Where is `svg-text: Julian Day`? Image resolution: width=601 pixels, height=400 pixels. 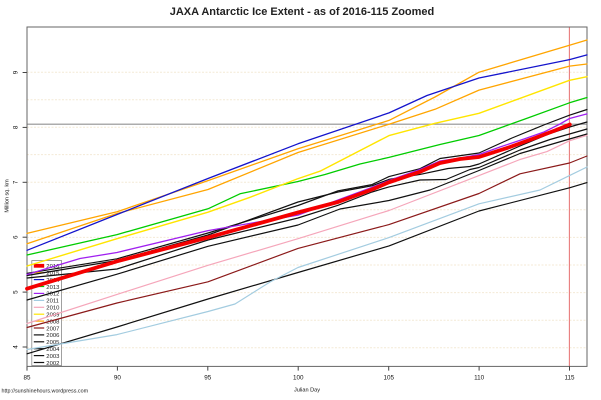 svg-text: Julian Day is located at coordinates (307, 391).